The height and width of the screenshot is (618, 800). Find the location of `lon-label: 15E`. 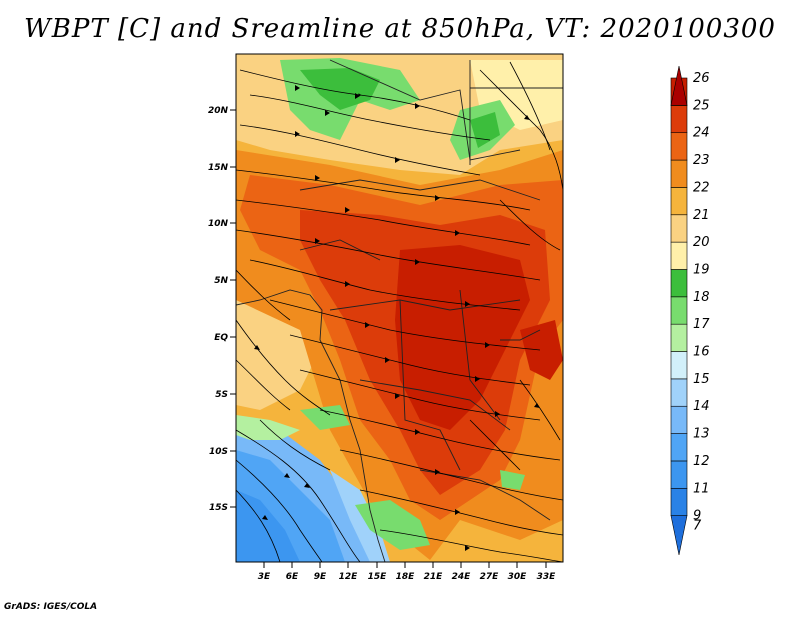

lon-label: 15E is located at coordinates (378, 577).